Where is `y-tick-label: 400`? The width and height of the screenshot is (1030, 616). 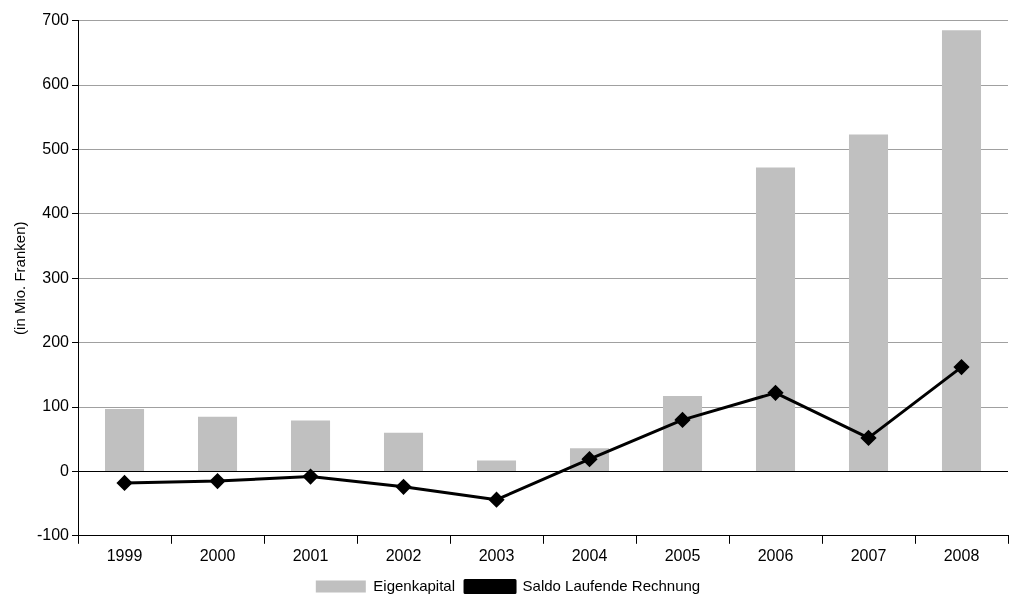 y-tick-label: 400 is located at coordinates (56, 213).